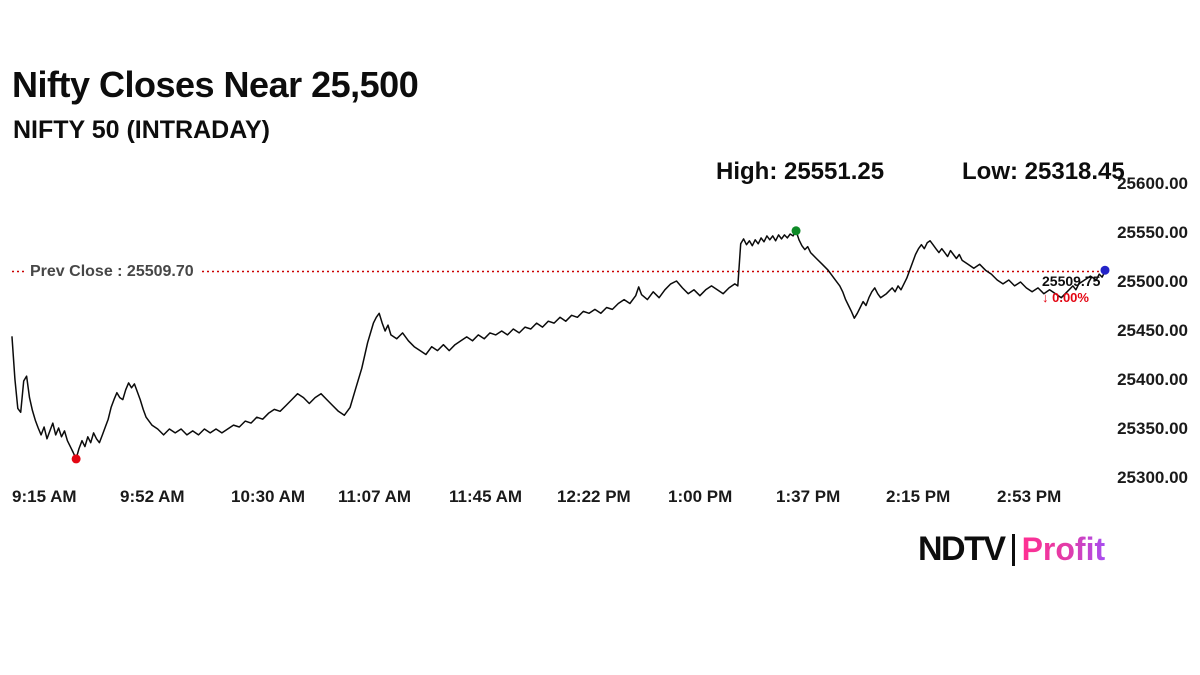 This screenshot has width=1200, height=675. What do you see at coordinates (1152, 477) in the screenshot?
I see `y-tick-label: 25300.00` at bounding box center [1152, 477].